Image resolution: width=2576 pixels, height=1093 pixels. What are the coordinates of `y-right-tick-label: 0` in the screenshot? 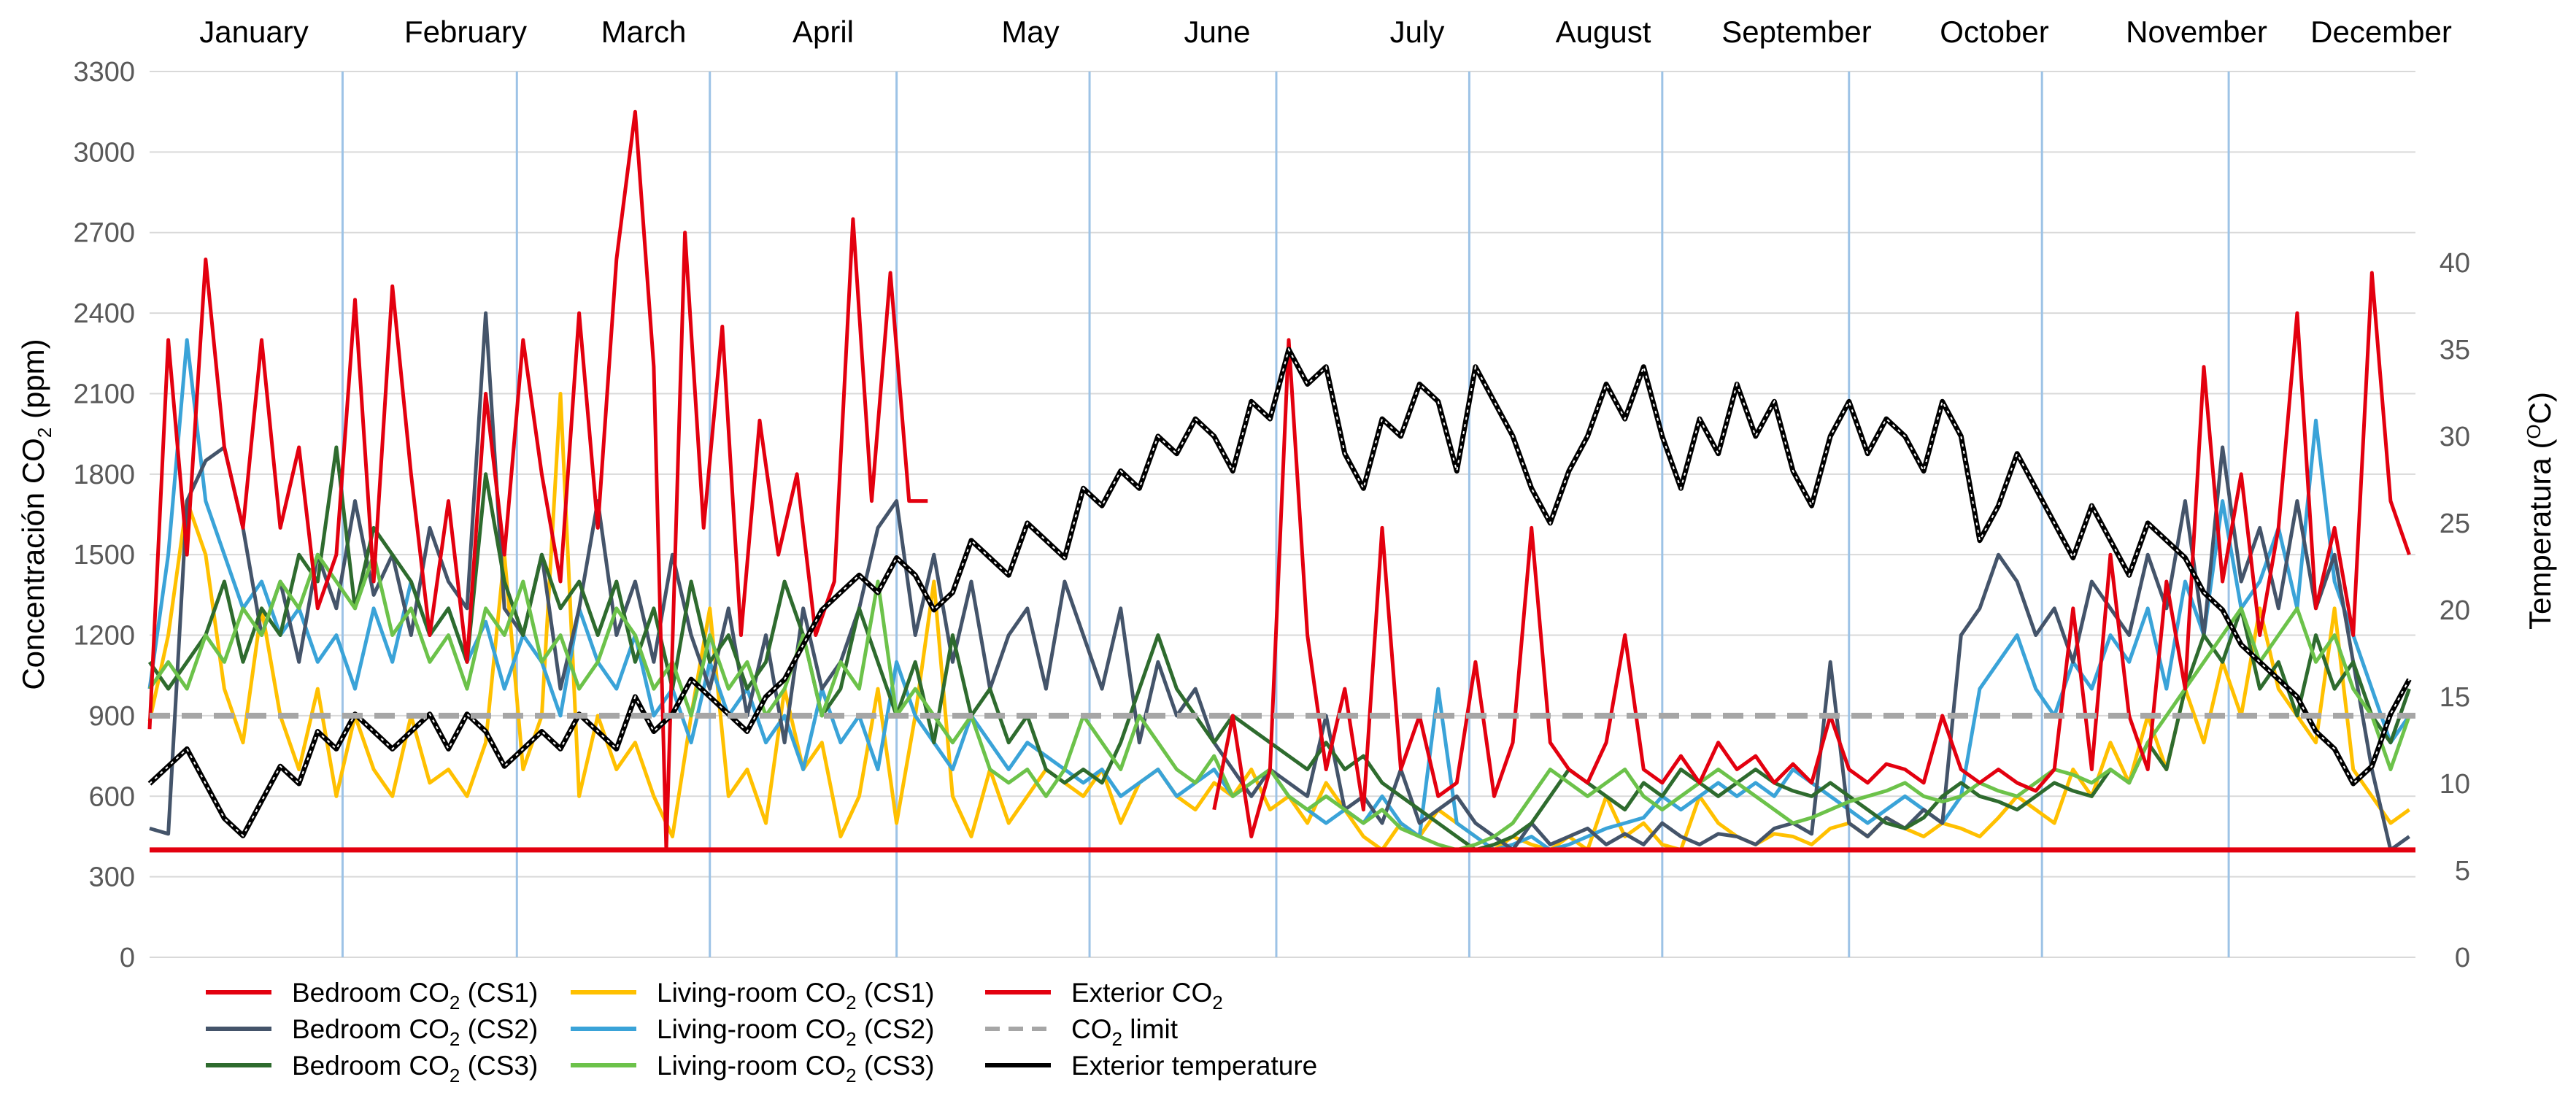 It's located at (2462, 958).